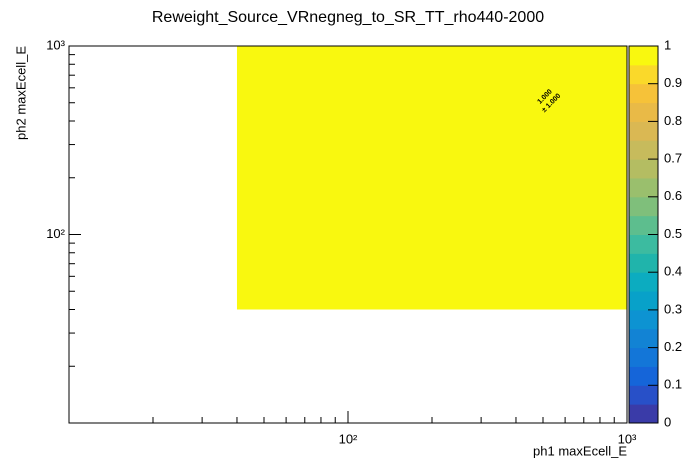  What do you see at coordinates (667, 44) in the screenshot?
I see `z-tick-label: 1` at bounding box center [667, 44].